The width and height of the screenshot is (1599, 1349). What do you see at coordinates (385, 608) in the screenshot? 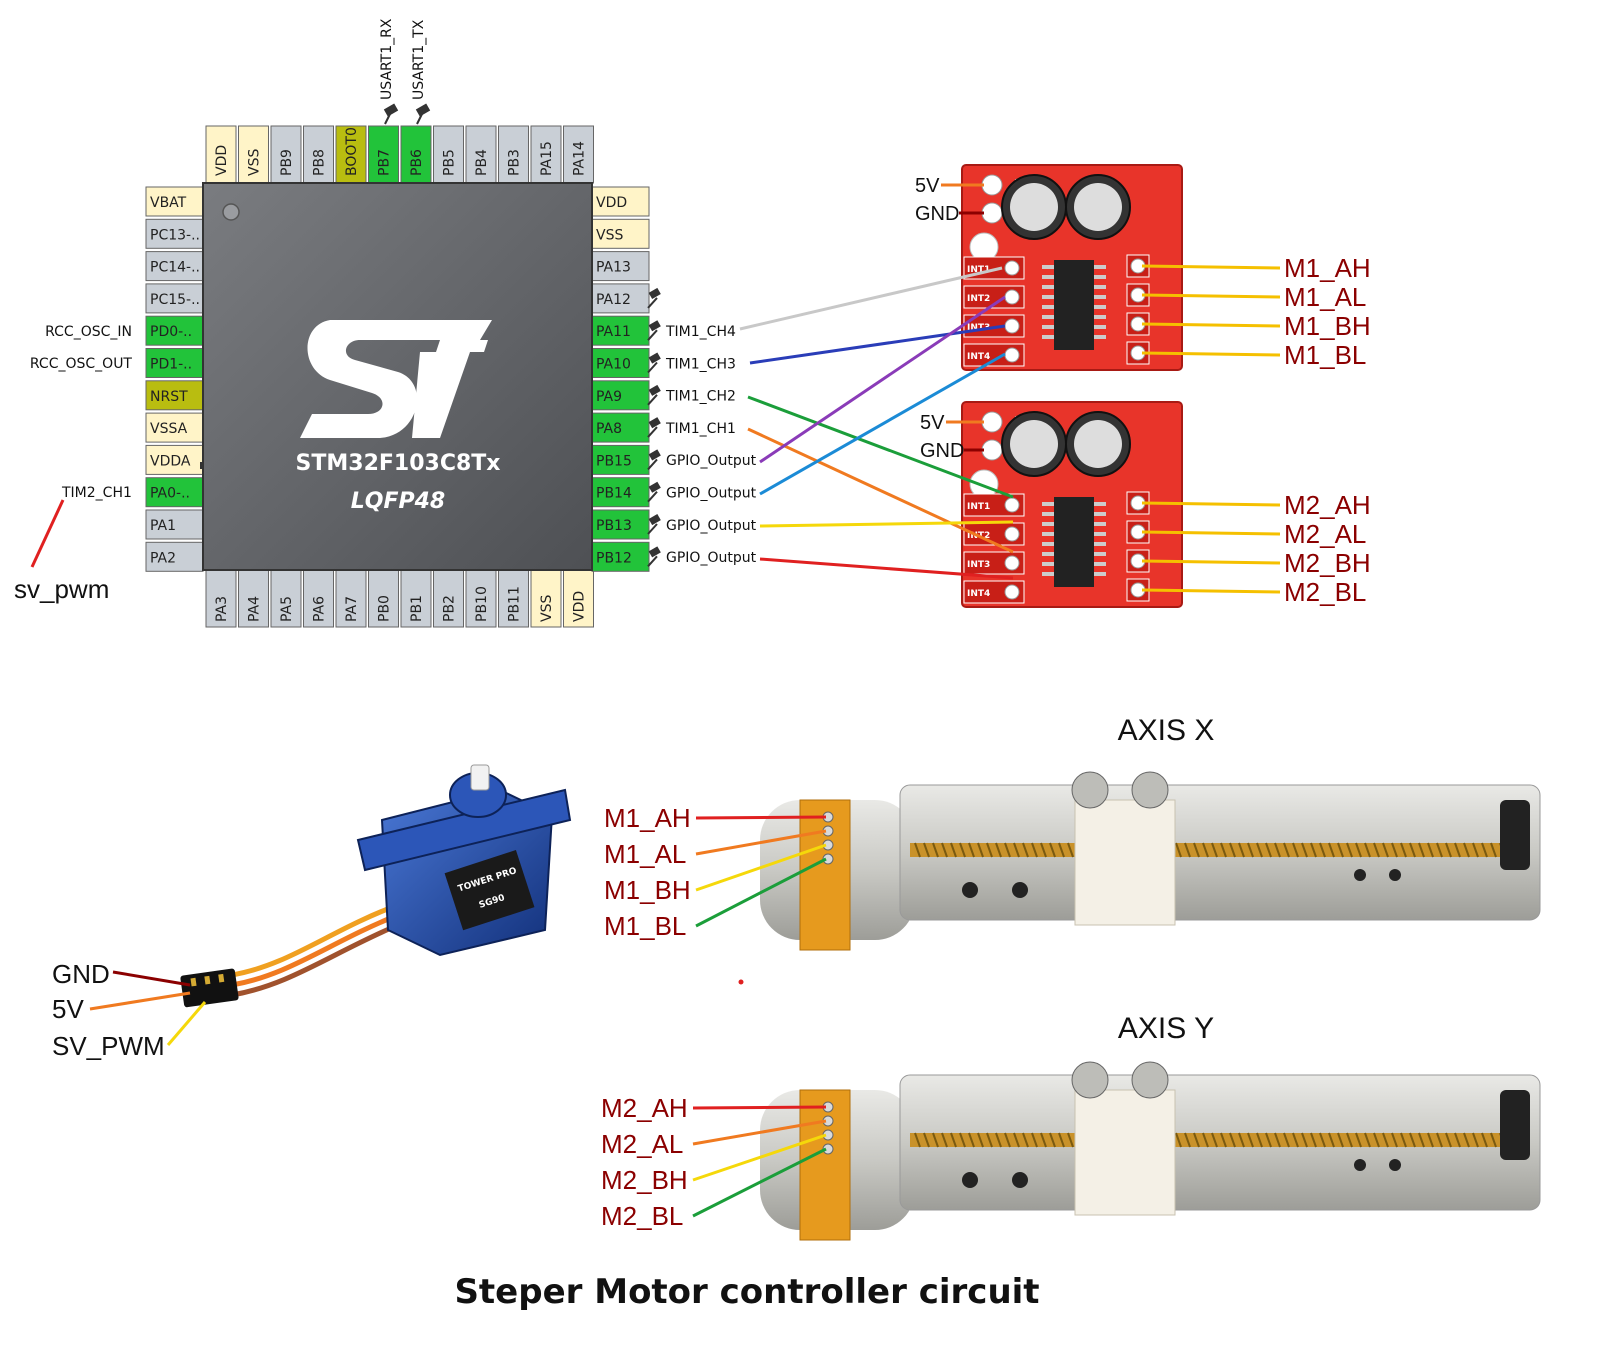
I see `pin-bottom-label: PB0` at bounding box center [385, 608].